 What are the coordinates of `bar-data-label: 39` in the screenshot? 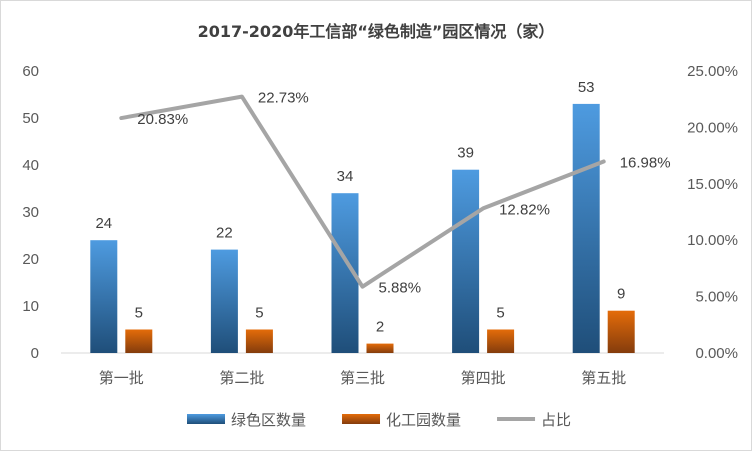 It's located at (465, 153).